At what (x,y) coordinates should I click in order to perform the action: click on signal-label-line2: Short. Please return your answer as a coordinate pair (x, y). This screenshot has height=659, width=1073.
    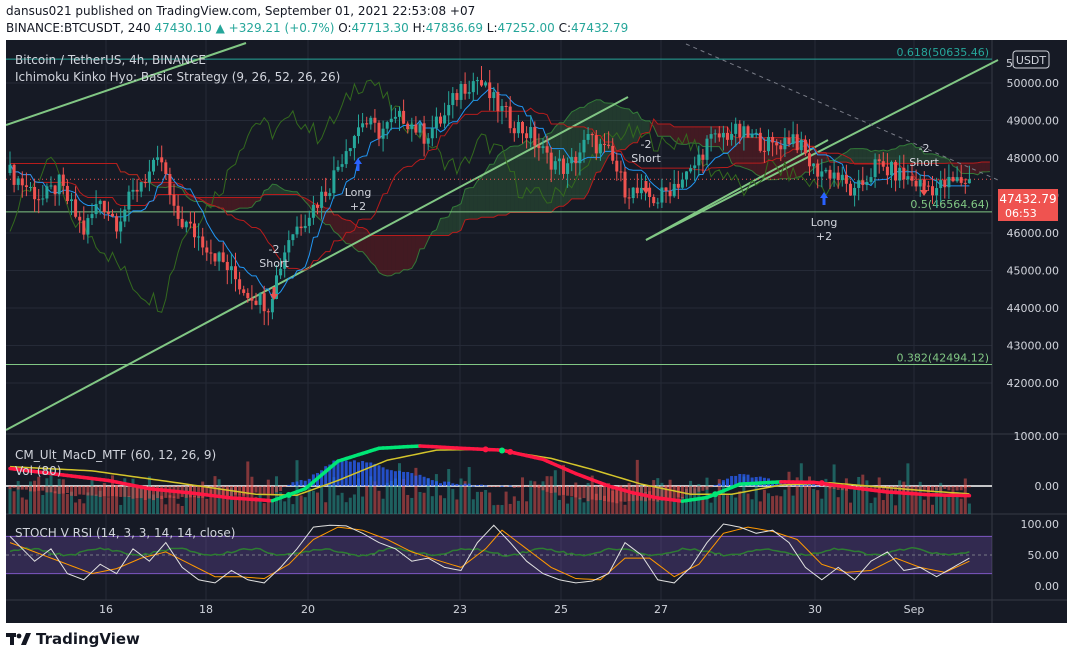
    Looking at the image, I should click on (646, 158).